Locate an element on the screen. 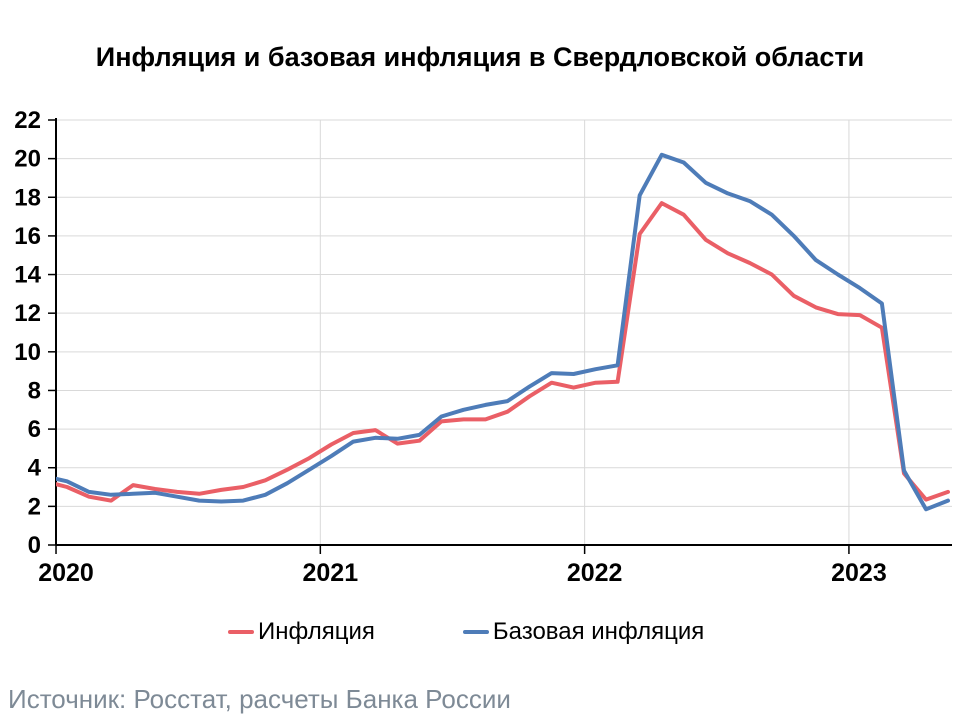  y-tick-label-12: 12 is located at coordinates (27, 313).